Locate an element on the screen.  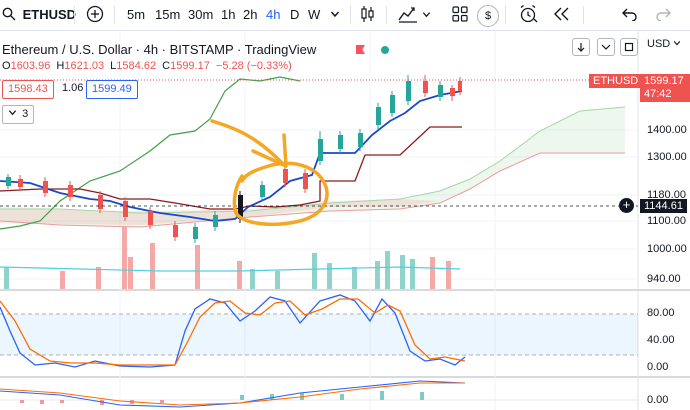
replay-icon is located at coordinates (561, 14).